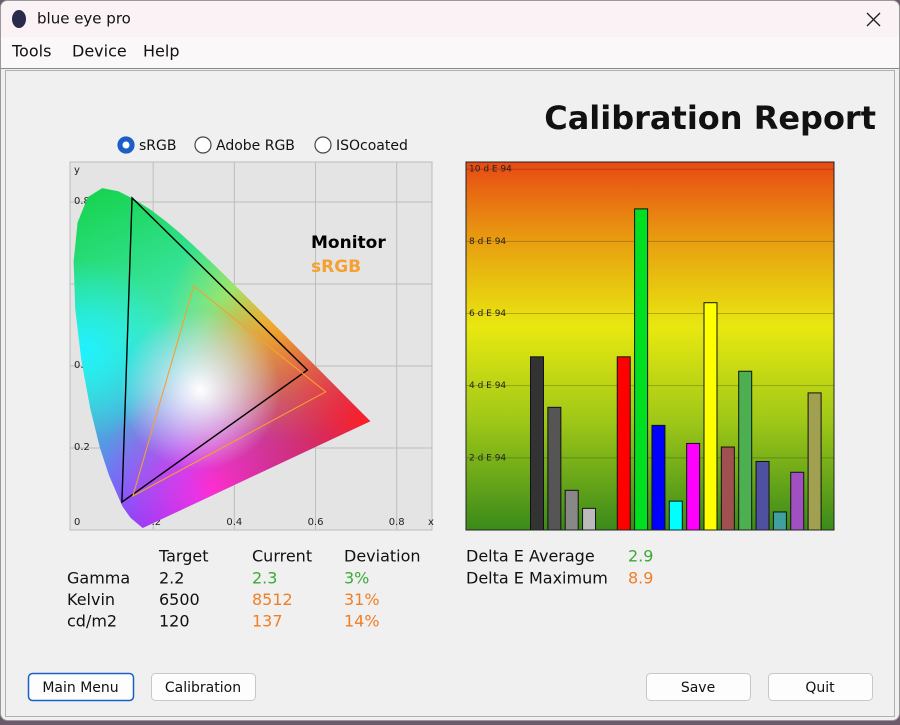  Describe the element at coordinates (362, 599) in the screenshot. I see `deviation-value: 31%` at that location.